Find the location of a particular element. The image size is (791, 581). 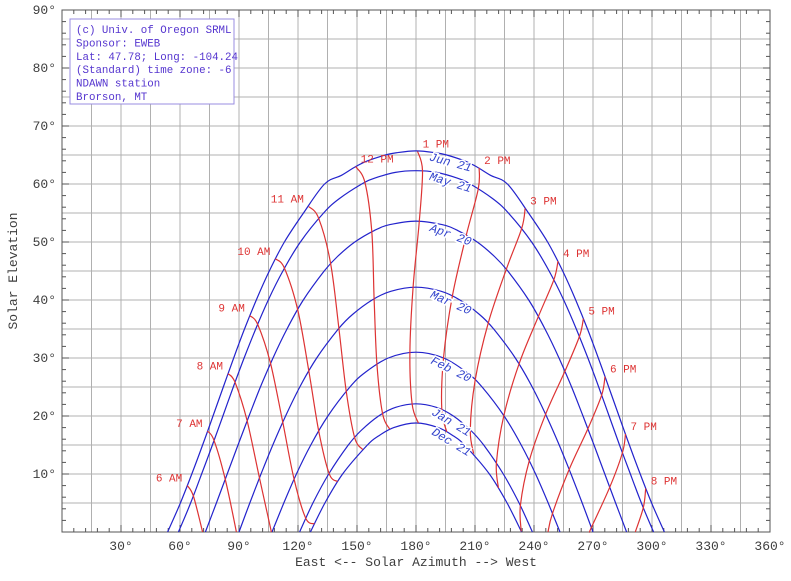

legend-line: (c) Univ. of Oregon SRML is located at coordinates (154, 31).